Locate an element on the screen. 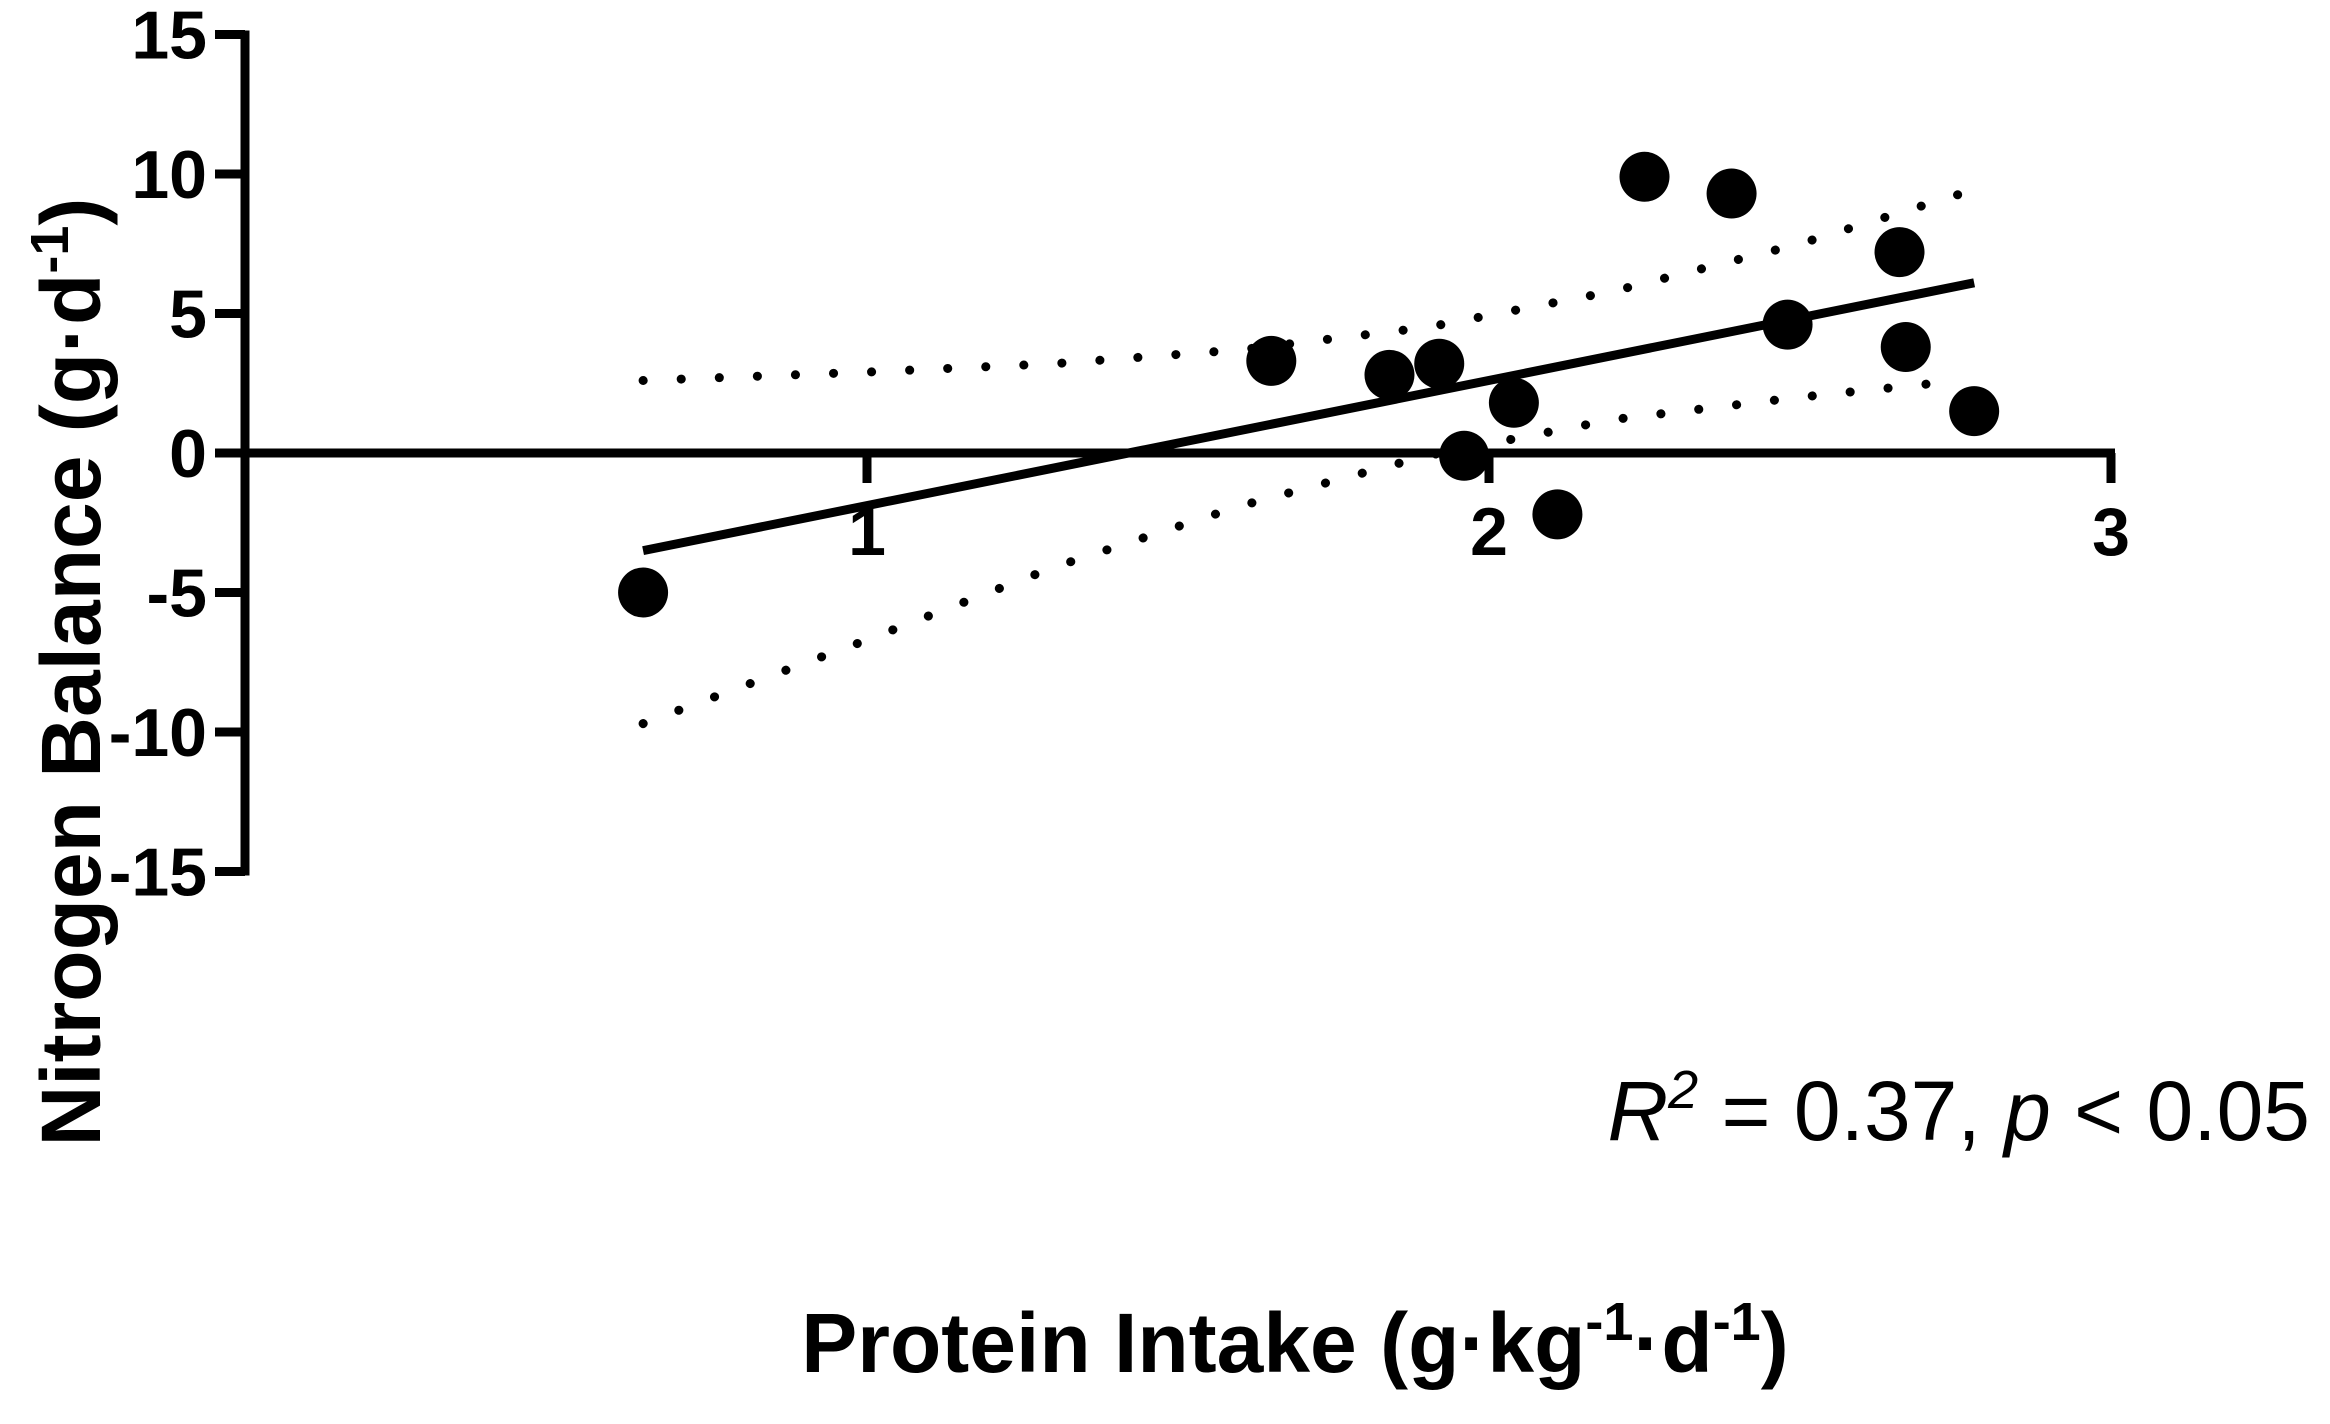 This screenshot has height=1424, width=2330. x-axis-title-sup-1: -1 is located at coordinates (1609, 1322).